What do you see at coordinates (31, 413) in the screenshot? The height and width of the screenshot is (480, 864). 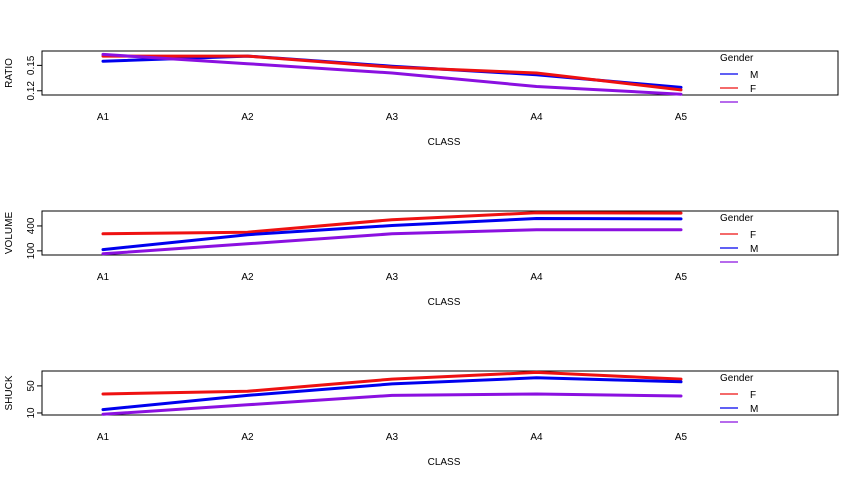 I see `y-tick-label: 10` at bounding box center [31, 413].